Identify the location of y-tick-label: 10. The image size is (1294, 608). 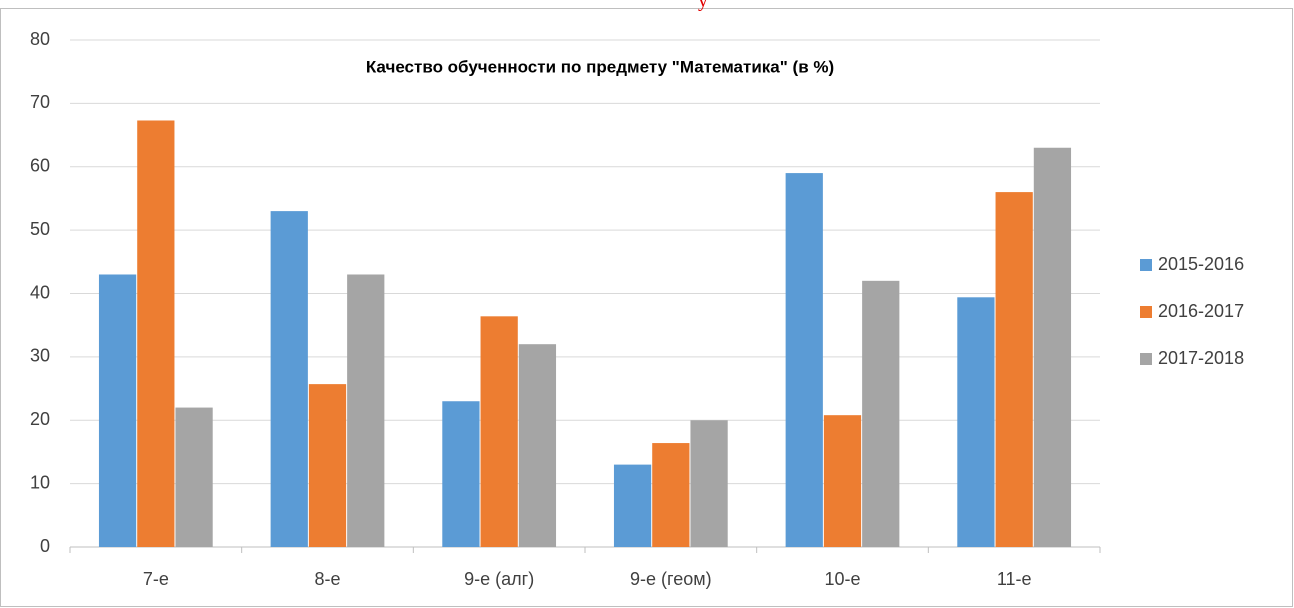
(40, 482).